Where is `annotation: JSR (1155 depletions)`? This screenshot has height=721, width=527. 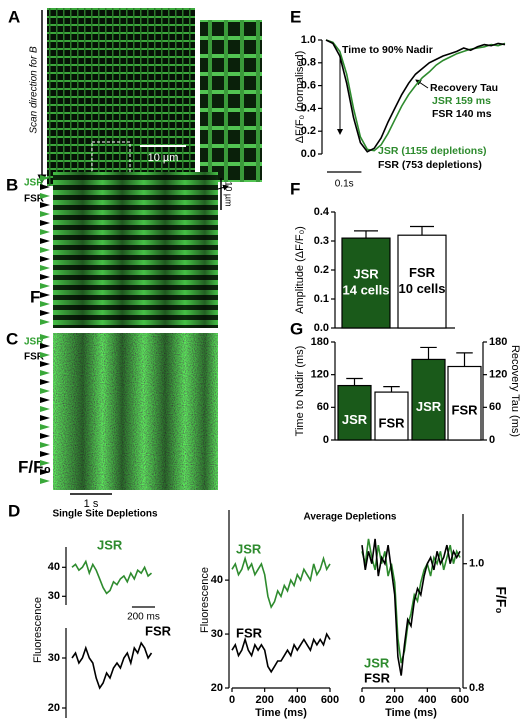
annotation: JSR (1155 depletions) is located at coordinates (432, 151).